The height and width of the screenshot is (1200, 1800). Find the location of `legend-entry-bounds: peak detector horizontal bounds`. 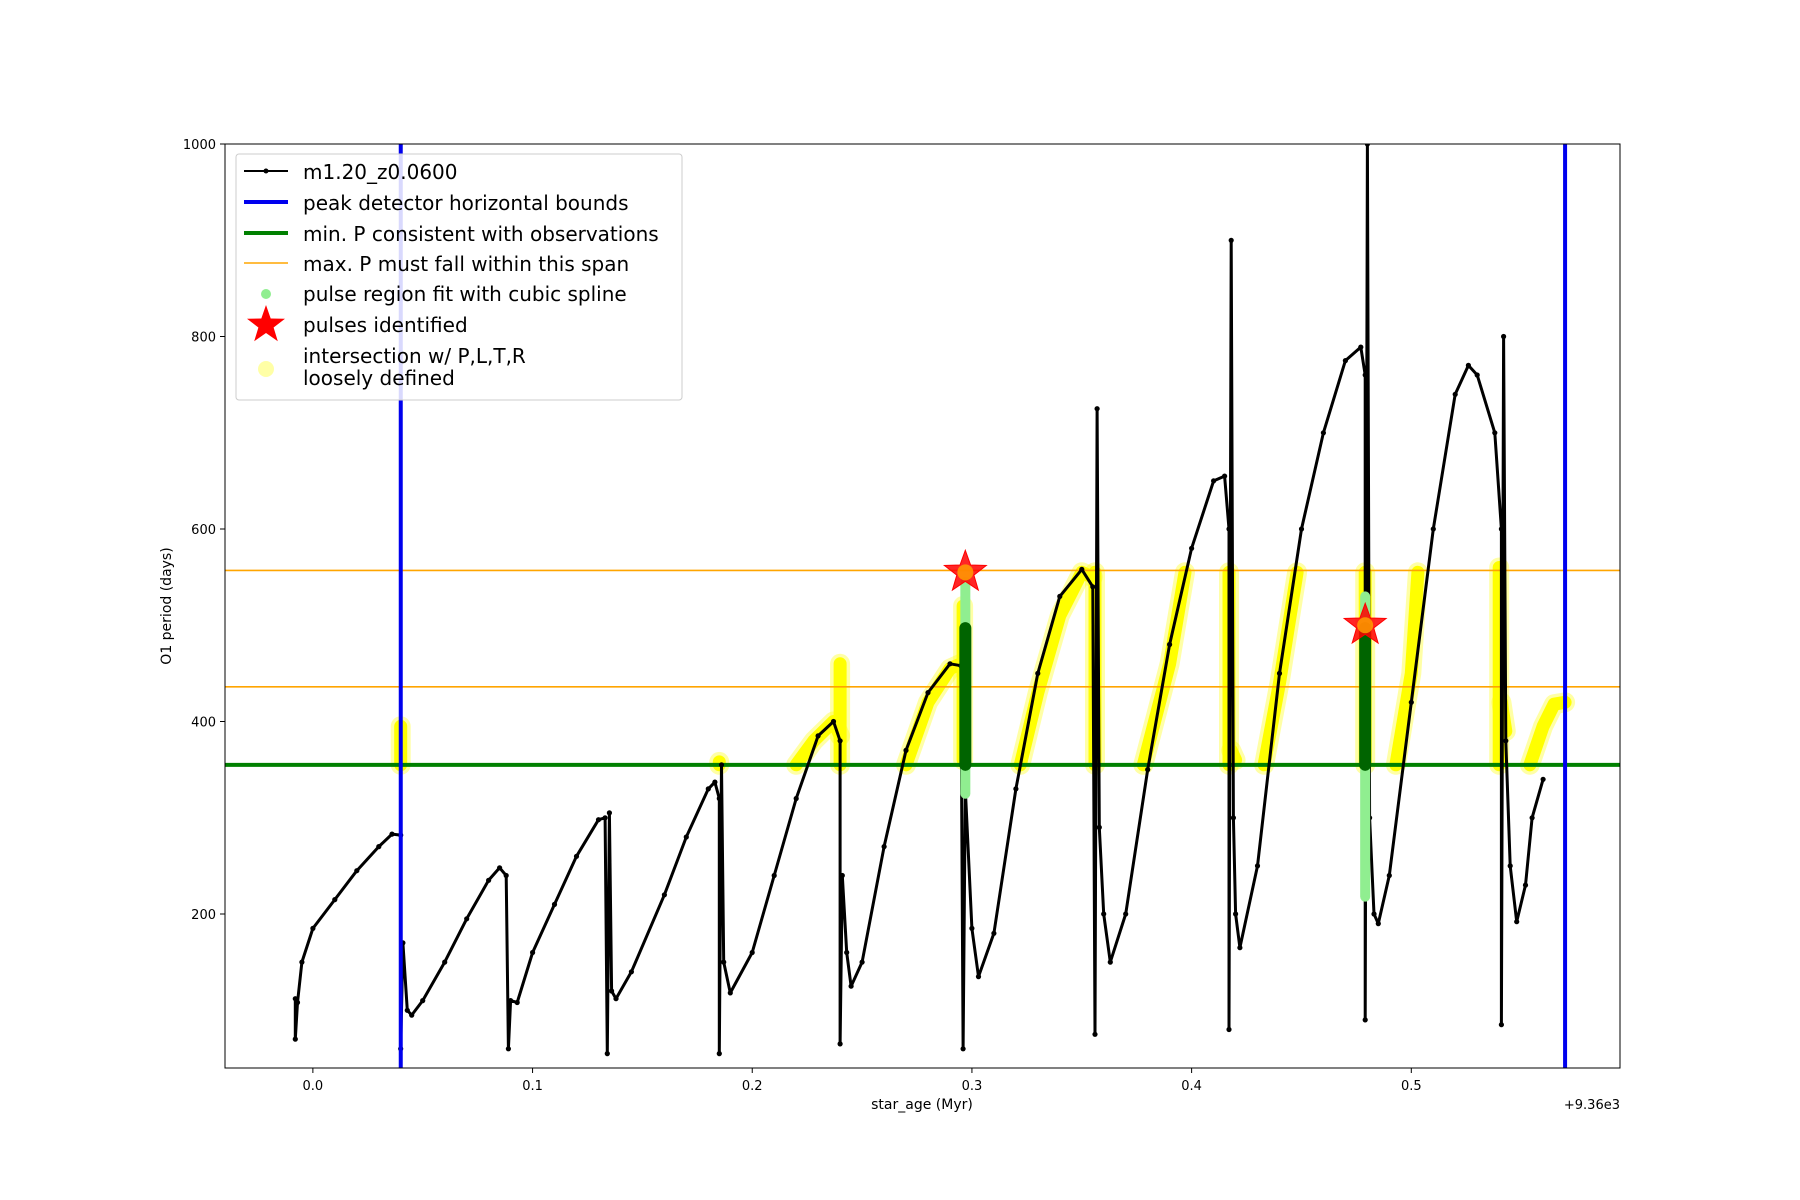

legend-entry-bounds: peak detector horizontal bounds is located at coordinates (466, 203).